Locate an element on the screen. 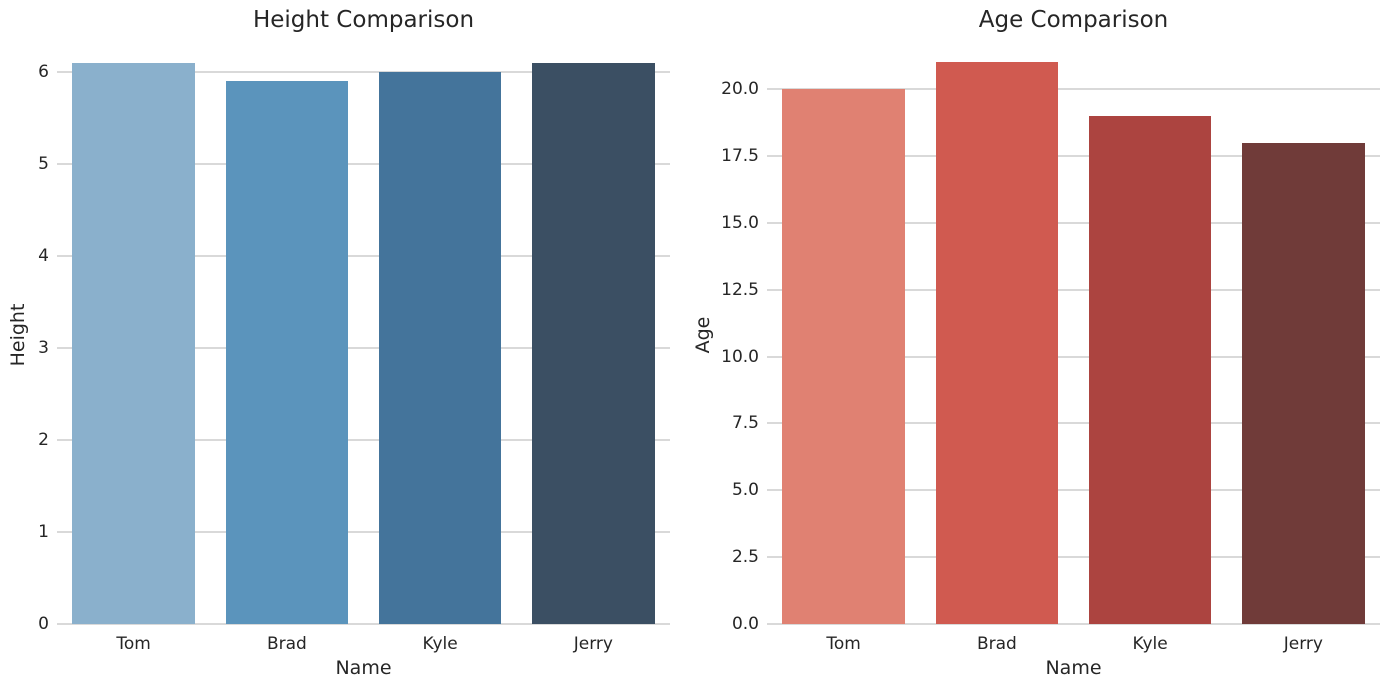  gridline: 17.5 is located at coordinates (1050, 156).